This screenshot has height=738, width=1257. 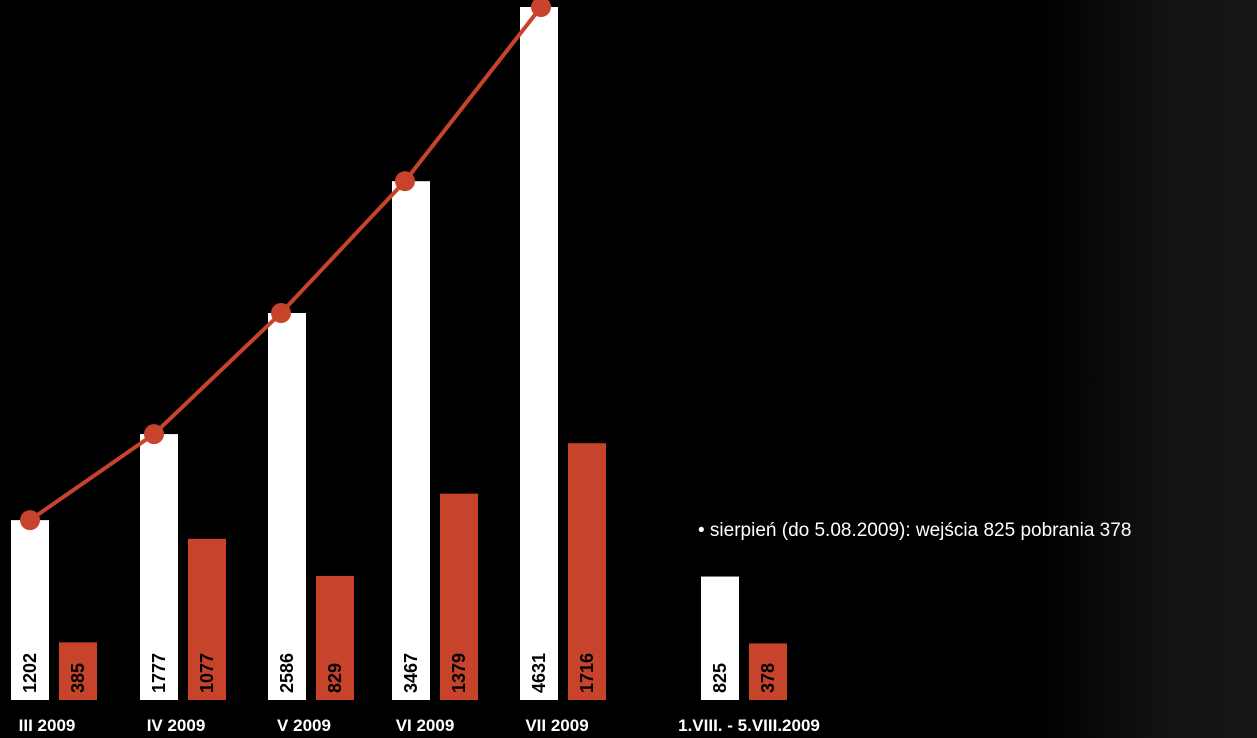 I want to click on bar-value-label: 1716, so click(x=587, y=673).